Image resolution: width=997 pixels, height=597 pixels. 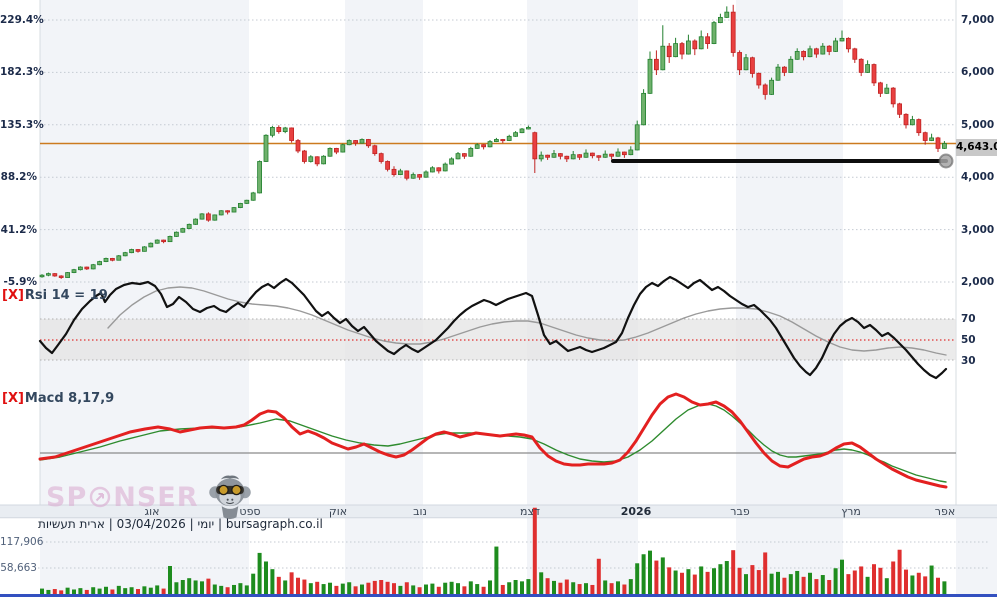 What do you see at coordinates (152, 511) in the screenshot?
I see `date-axis-label: אוג` at bounding box center [152, 511].